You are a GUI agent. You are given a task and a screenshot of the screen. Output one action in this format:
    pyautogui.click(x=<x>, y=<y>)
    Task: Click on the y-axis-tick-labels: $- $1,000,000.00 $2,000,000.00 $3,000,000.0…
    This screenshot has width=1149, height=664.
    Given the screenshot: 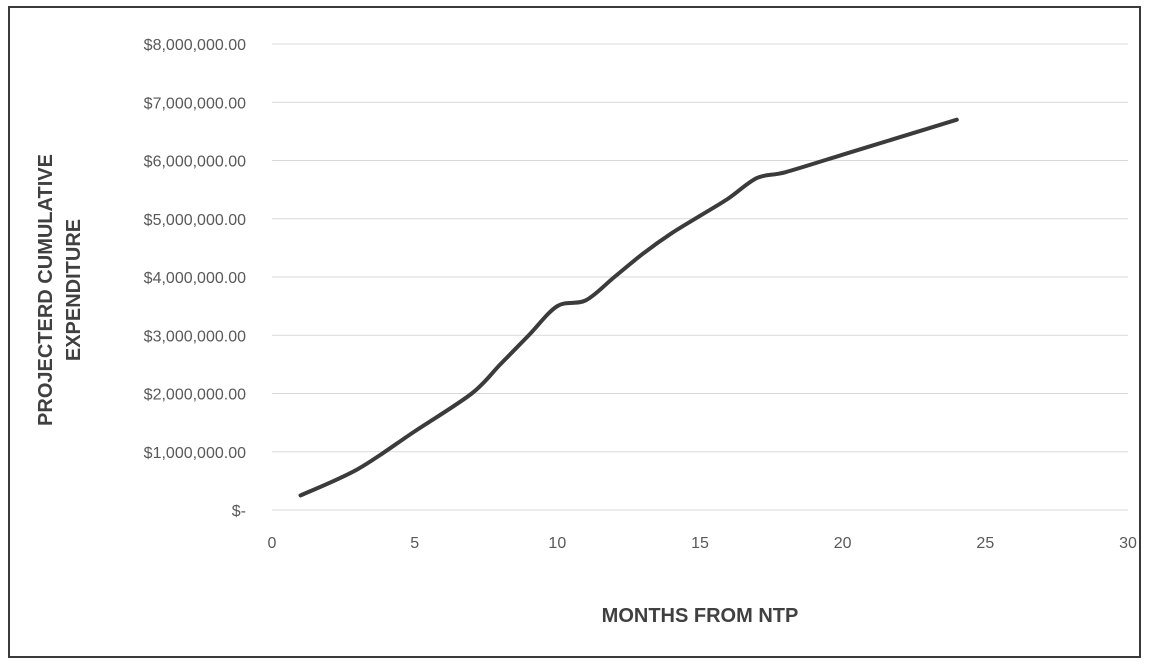 What is the action you would take?
    pyautogui.click(x=195, y=278)
    